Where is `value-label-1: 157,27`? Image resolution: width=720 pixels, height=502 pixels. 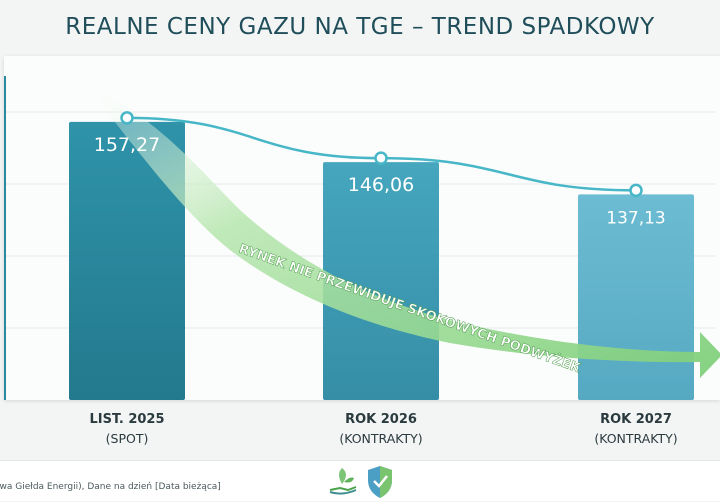 value-label-1: 157,27 is located at coordinates (127, 145).